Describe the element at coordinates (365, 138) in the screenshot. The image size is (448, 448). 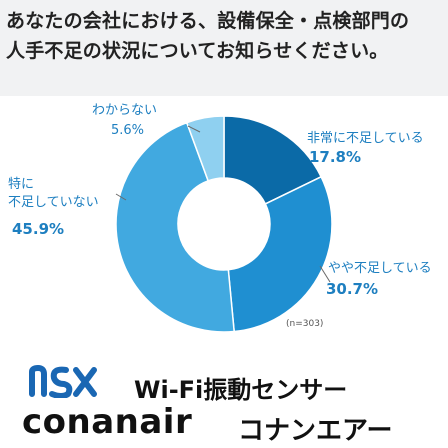
I see `slice-label-hijouni: 非常に不足している` at that location.